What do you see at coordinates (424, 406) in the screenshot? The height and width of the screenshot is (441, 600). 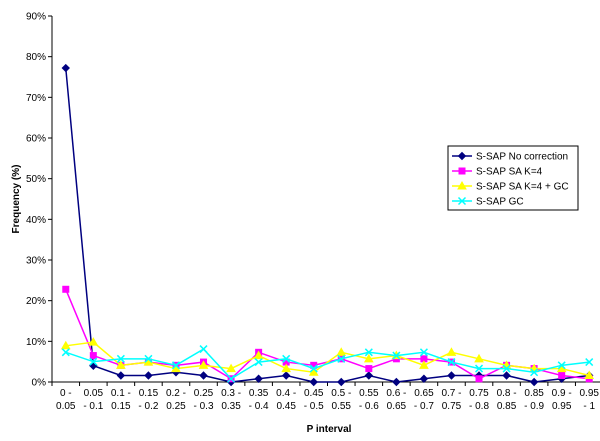 I see `x-tick-label: - 0.7` at bounding box center [424, 406].